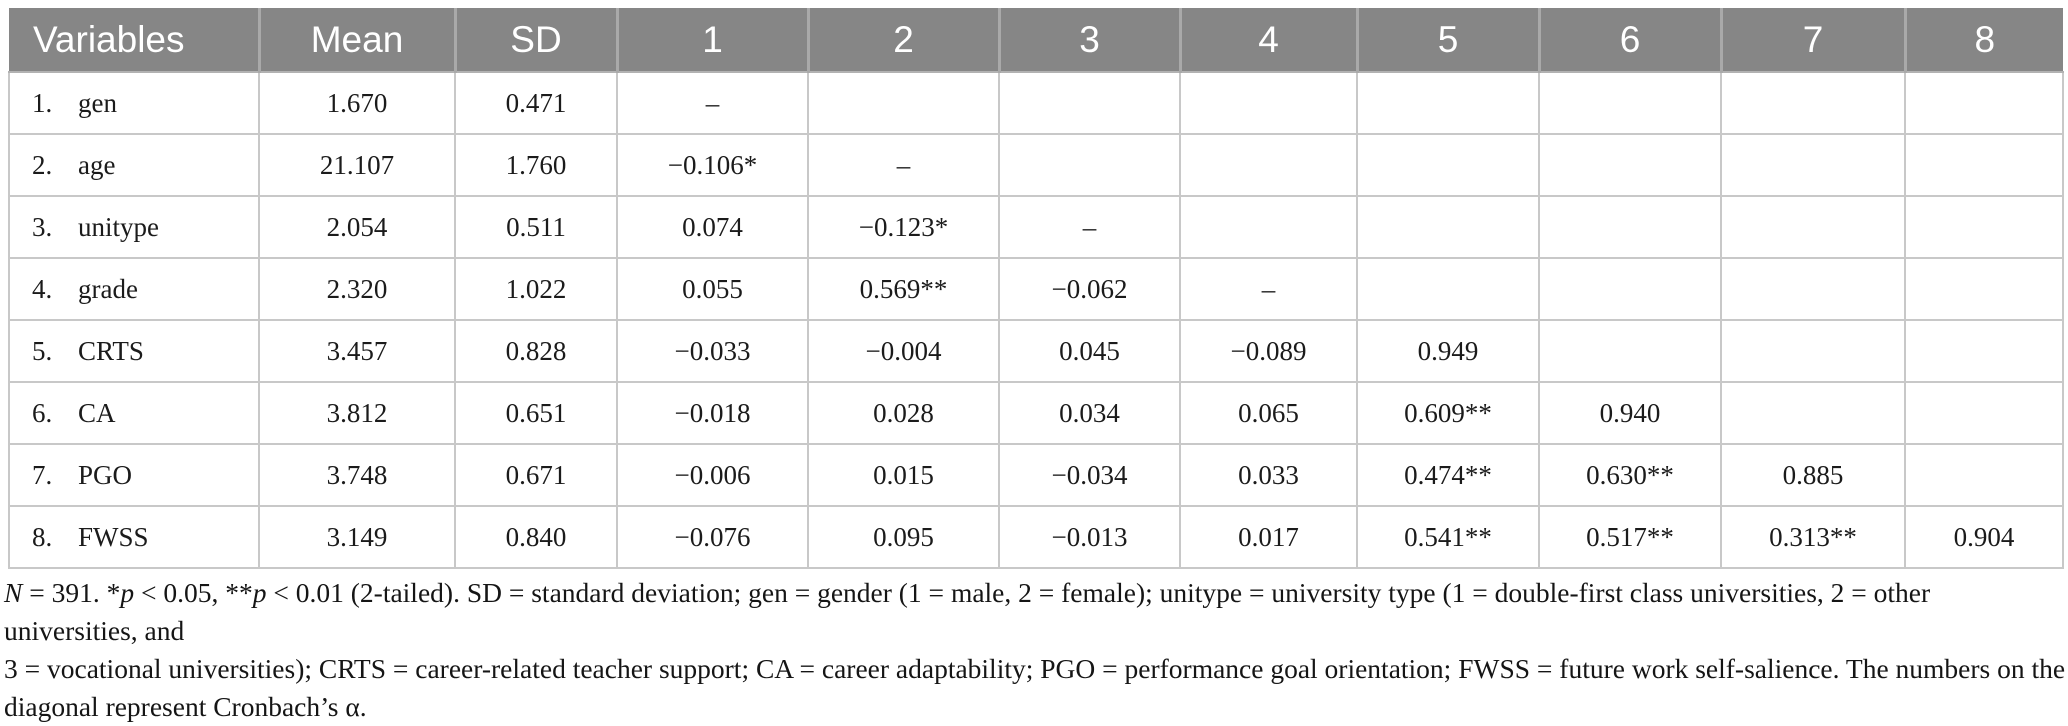 This screenshot has width=2068, height=726. Describe the element at coordinates (1089, 289) in the screenshot. I see `table-cell: −0.062` at that location.